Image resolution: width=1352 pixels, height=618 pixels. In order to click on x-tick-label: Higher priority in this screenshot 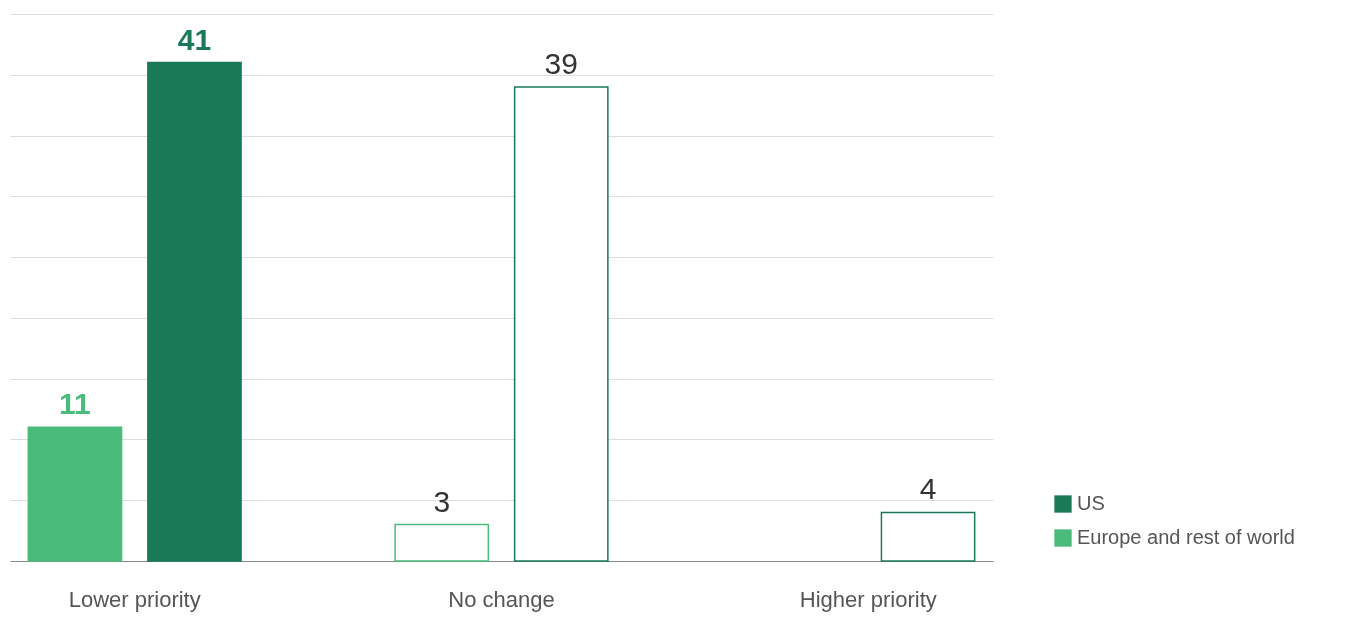, I will do `click(868, 599)`.